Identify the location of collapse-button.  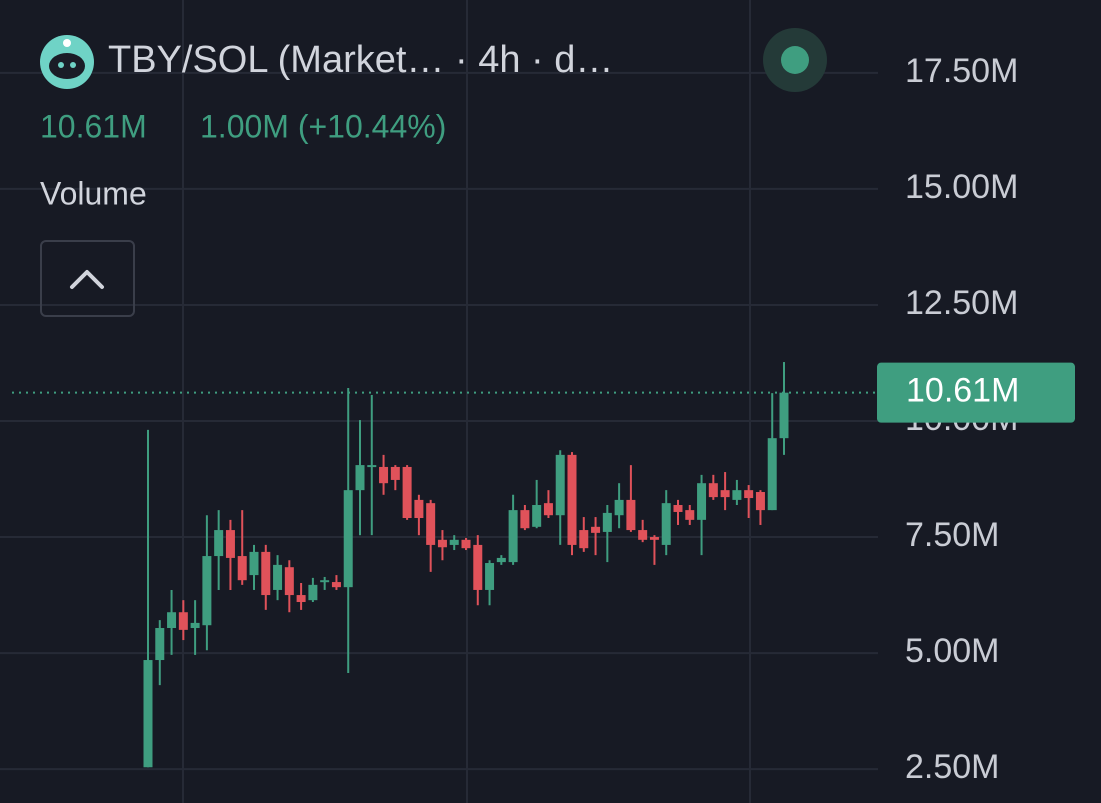
(87, 278).